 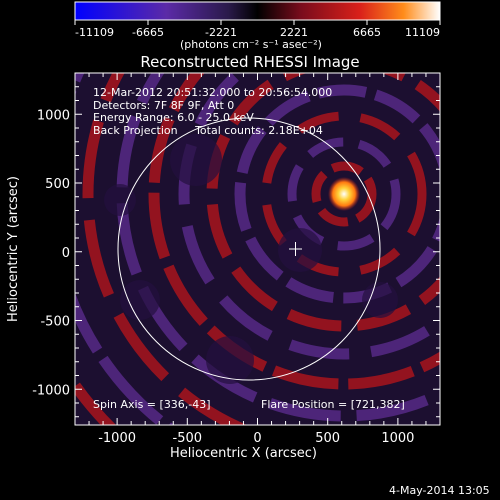 I want to click on colorbar-tick-label: -6665, so click(x=148, y=32).